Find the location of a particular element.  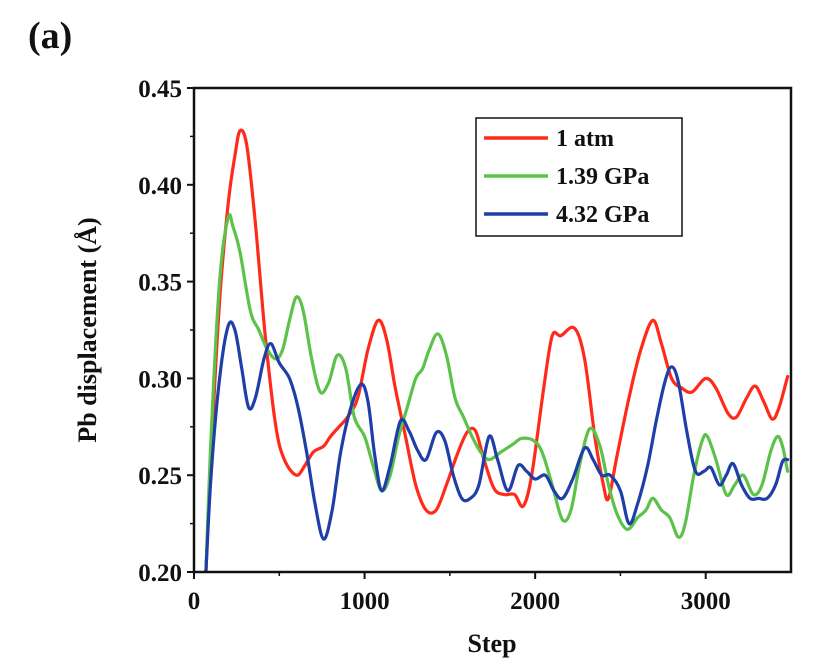

y-axis-title: Pb displacement (Å) is located at coordinates (87, 329).